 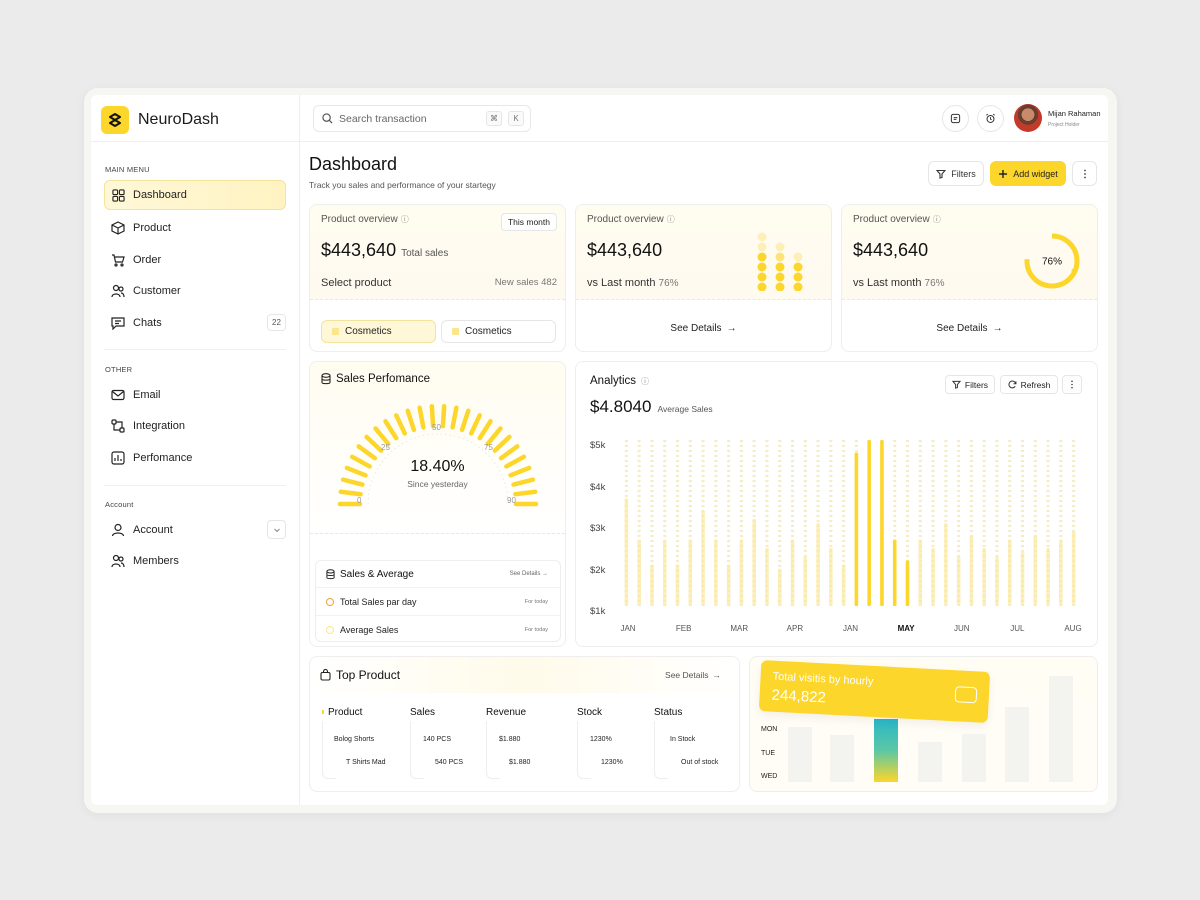 I want to click on analytics-filters-button: Filters, so click(x=970, y=384).